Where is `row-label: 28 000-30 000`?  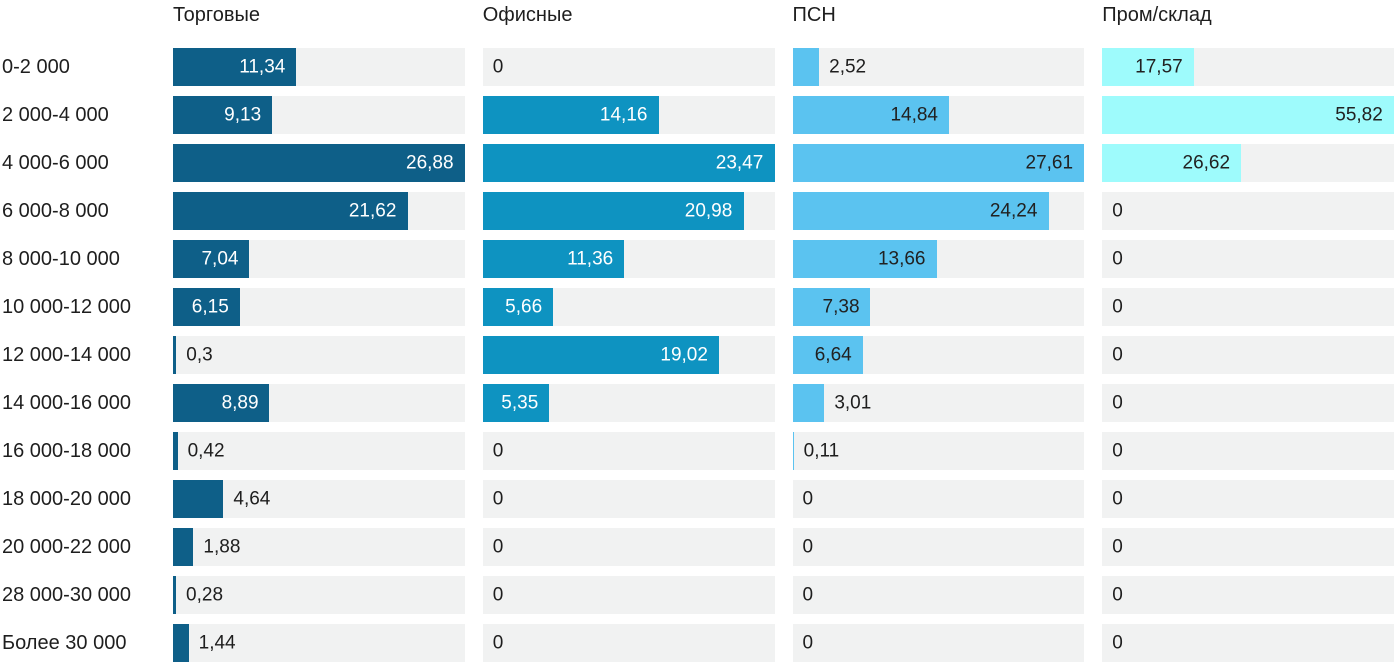
row-label: 28 000-30 000 is located at coordinates (67, 594).